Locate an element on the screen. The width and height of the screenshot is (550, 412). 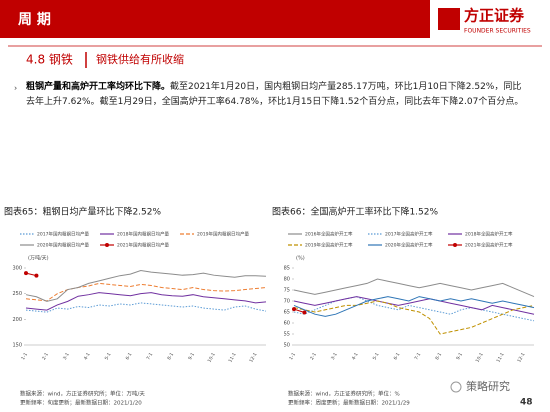
watermark: 策略研究 is located at coordinates (488, 386).